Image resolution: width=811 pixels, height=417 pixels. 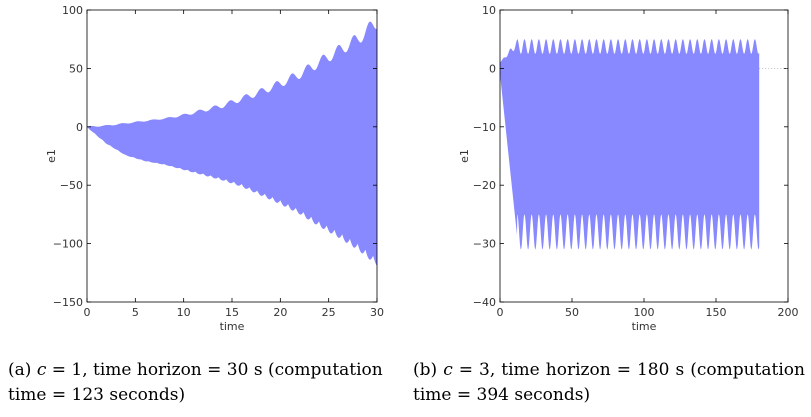 What do you see at coordinates (644, 312) in the screenshot?
I see `x-tick-label: 100` at bounding box center [644, 312].